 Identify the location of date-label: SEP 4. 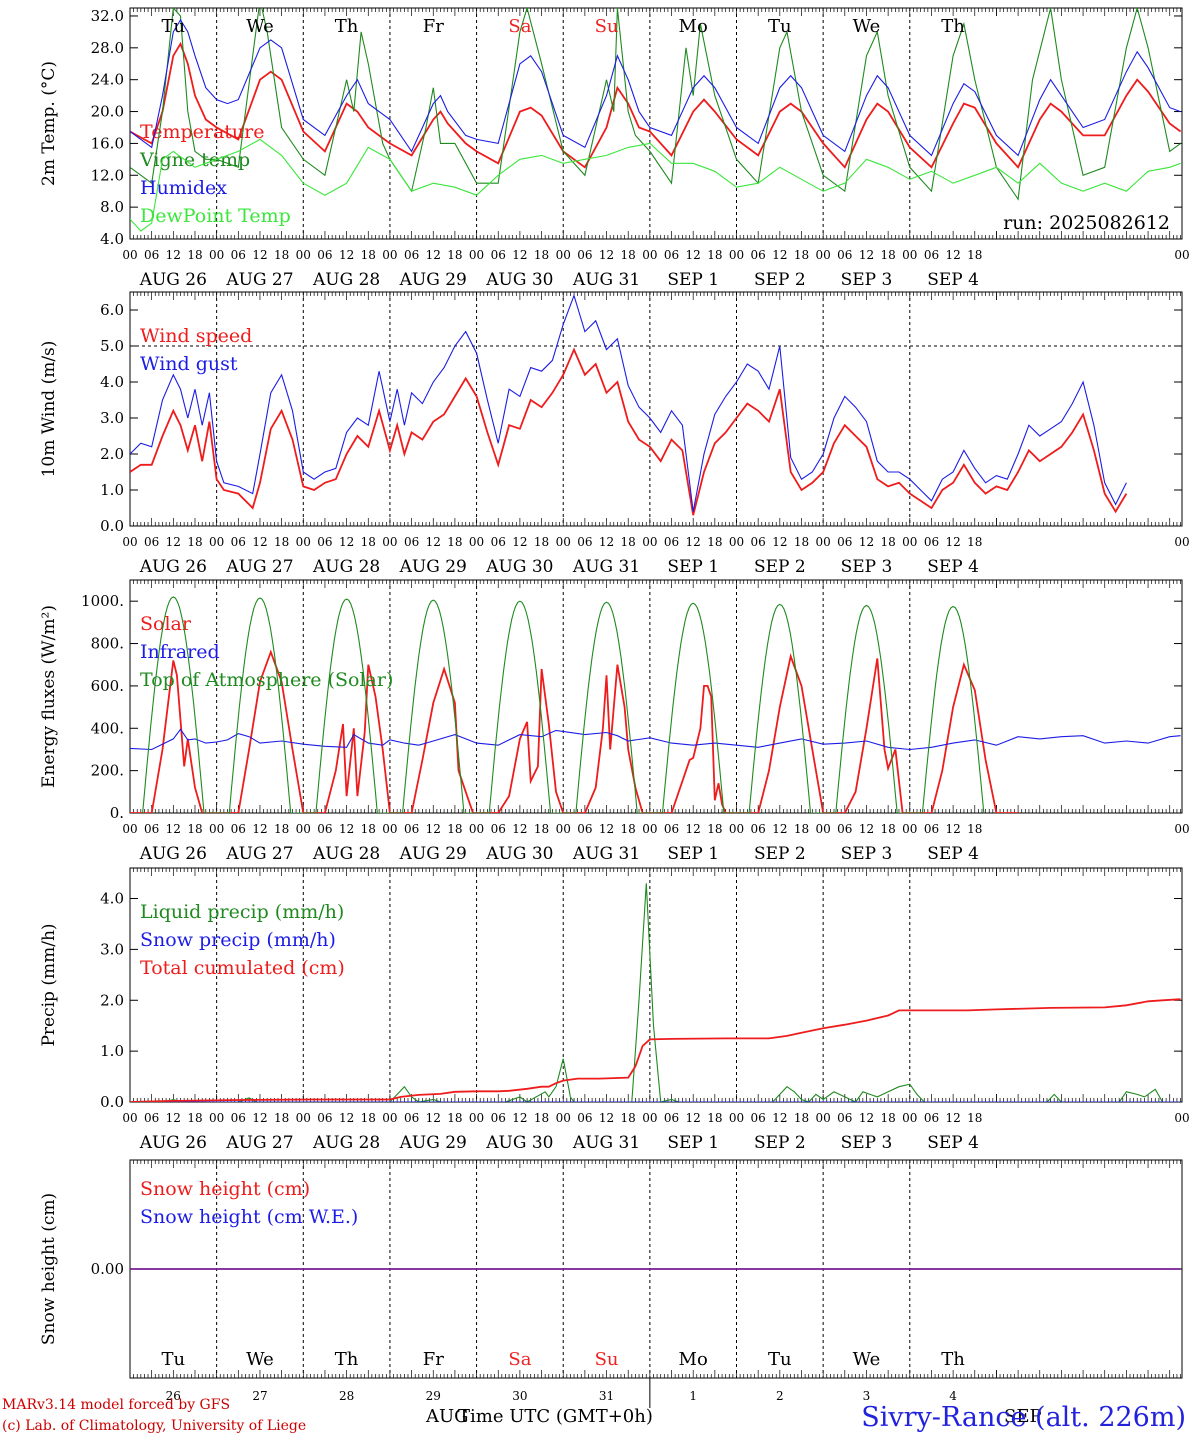
(953, 567).